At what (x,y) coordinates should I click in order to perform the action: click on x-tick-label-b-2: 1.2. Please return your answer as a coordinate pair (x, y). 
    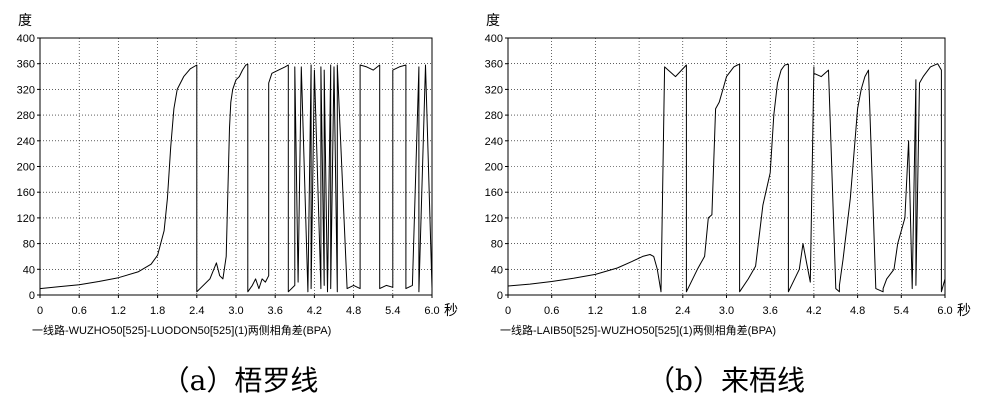
    Looking at the image, I should click on (595, 311).